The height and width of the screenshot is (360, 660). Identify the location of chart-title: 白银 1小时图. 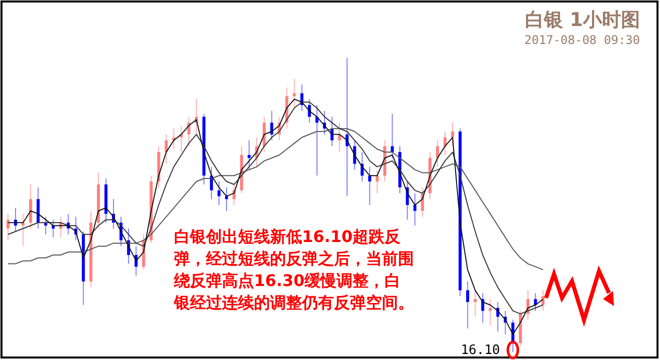
(582, 20).